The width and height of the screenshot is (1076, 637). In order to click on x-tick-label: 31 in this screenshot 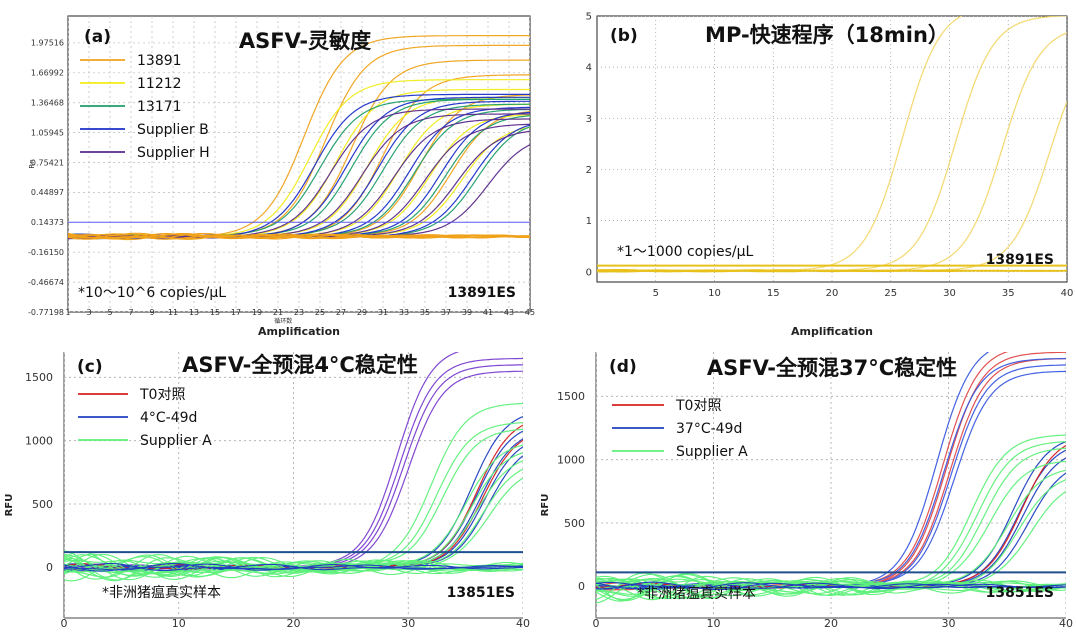, I will do `click(383, 312)`.